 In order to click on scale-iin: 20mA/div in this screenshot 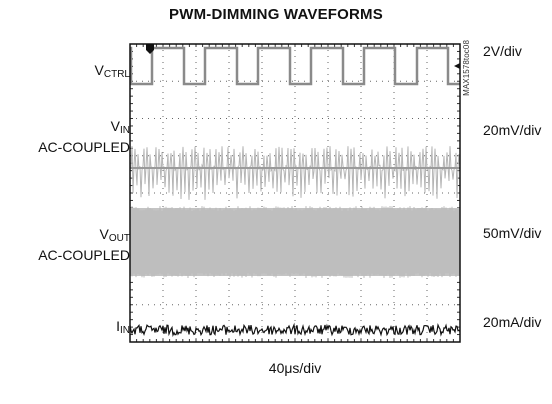, I will do `click(512, 322)`.